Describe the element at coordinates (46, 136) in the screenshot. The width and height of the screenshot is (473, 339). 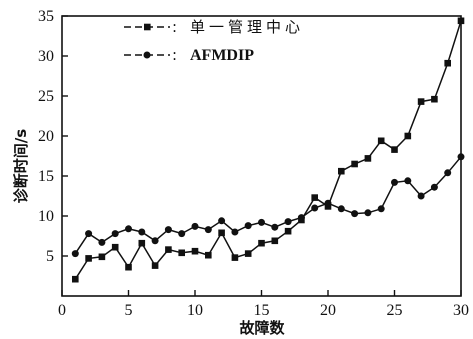
I see `y-tick-label: 20` at that location.